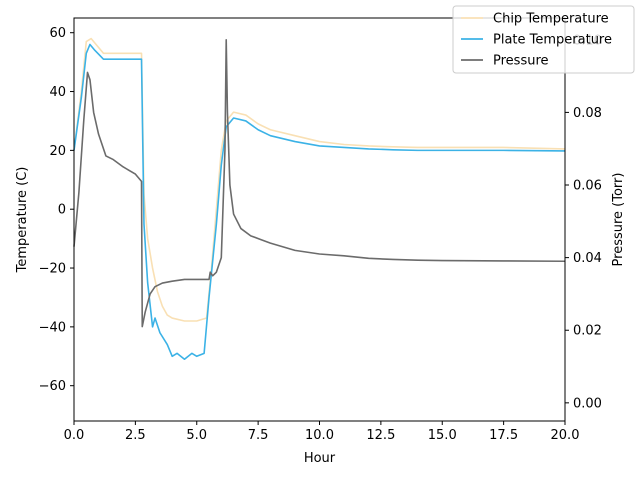  Describe the element at coordinates (587, 186) in the screenshot. I see `right-y-tick-label: 0.06` at that location.